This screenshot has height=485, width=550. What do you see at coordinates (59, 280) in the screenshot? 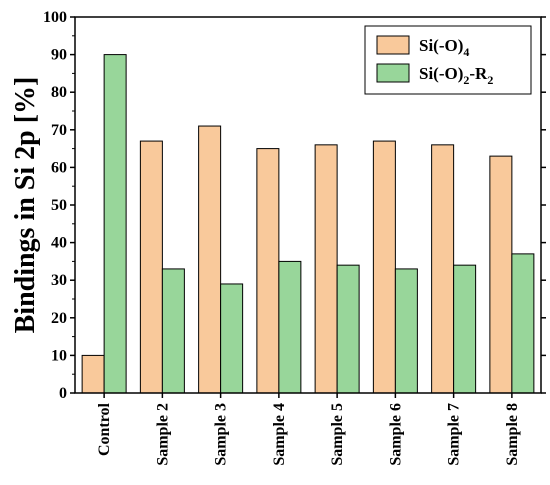
I see `y-tick-label: 30` at bounding box center [59, 280].